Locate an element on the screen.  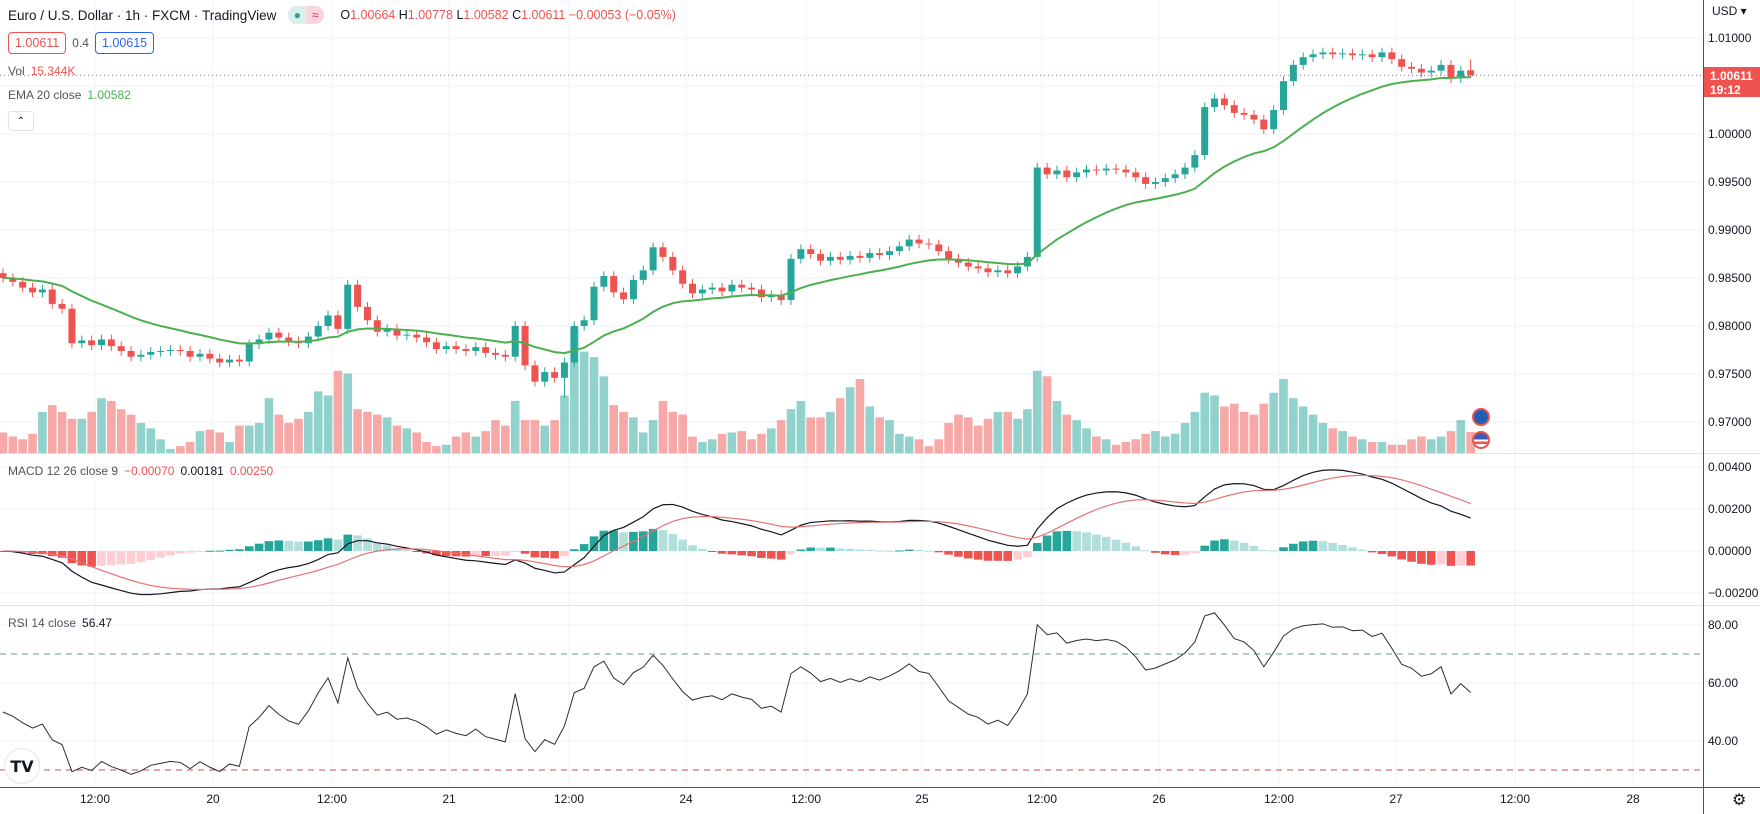
us-flag-icon is located at coordinates (1481, 440).